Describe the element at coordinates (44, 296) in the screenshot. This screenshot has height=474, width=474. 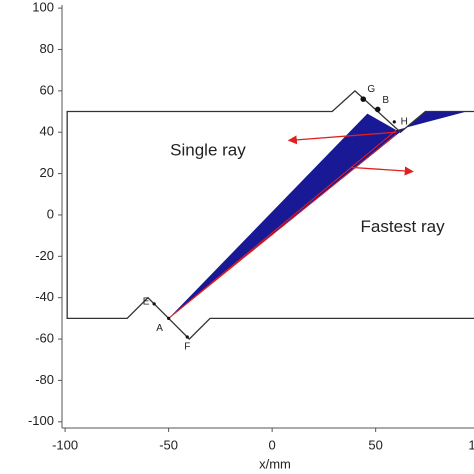
I see `y-tick-label: -40` at that location.